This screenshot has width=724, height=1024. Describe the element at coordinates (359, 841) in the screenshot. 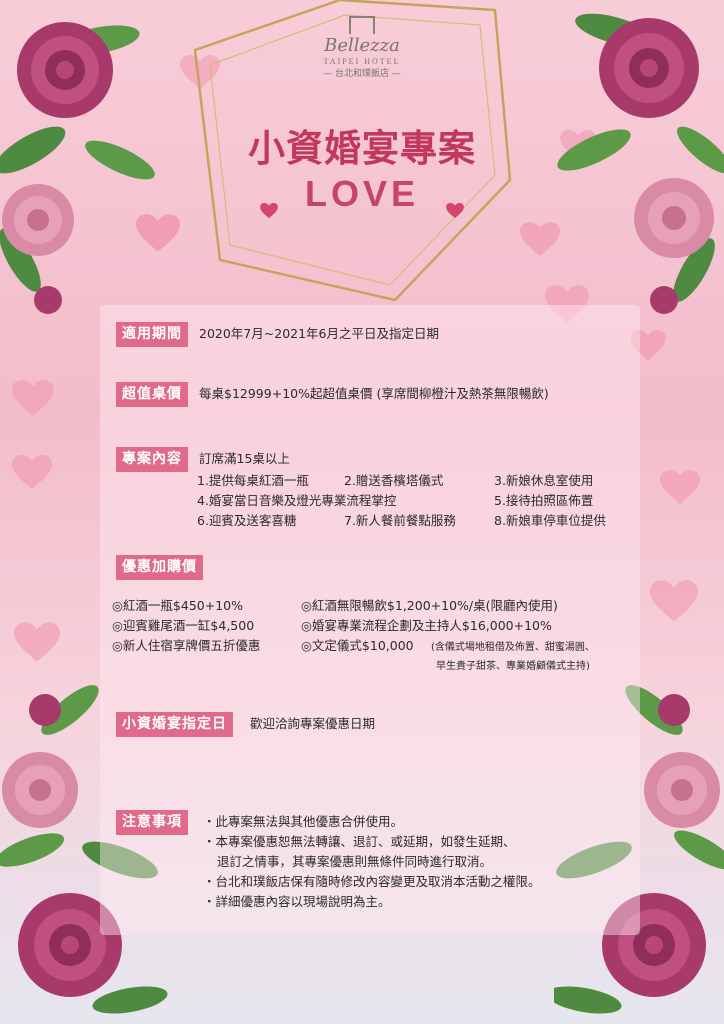

I see `note-item: ・本專案優惠恕無法轉讓、退訂、或延期，如發生延期、` at that location.